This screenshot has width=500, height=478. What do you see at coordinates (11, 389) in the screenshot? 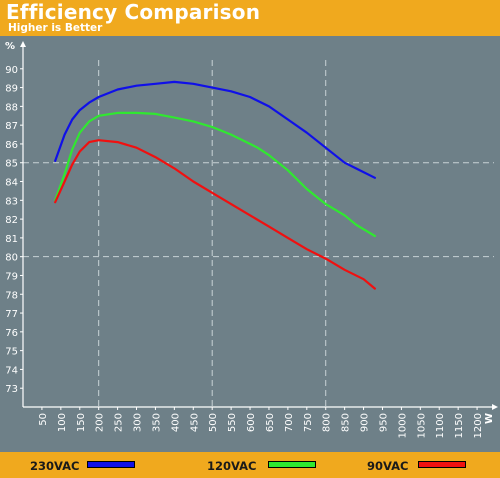
I see `y-tick-label-73: 73` at bounding box center [11, 389].